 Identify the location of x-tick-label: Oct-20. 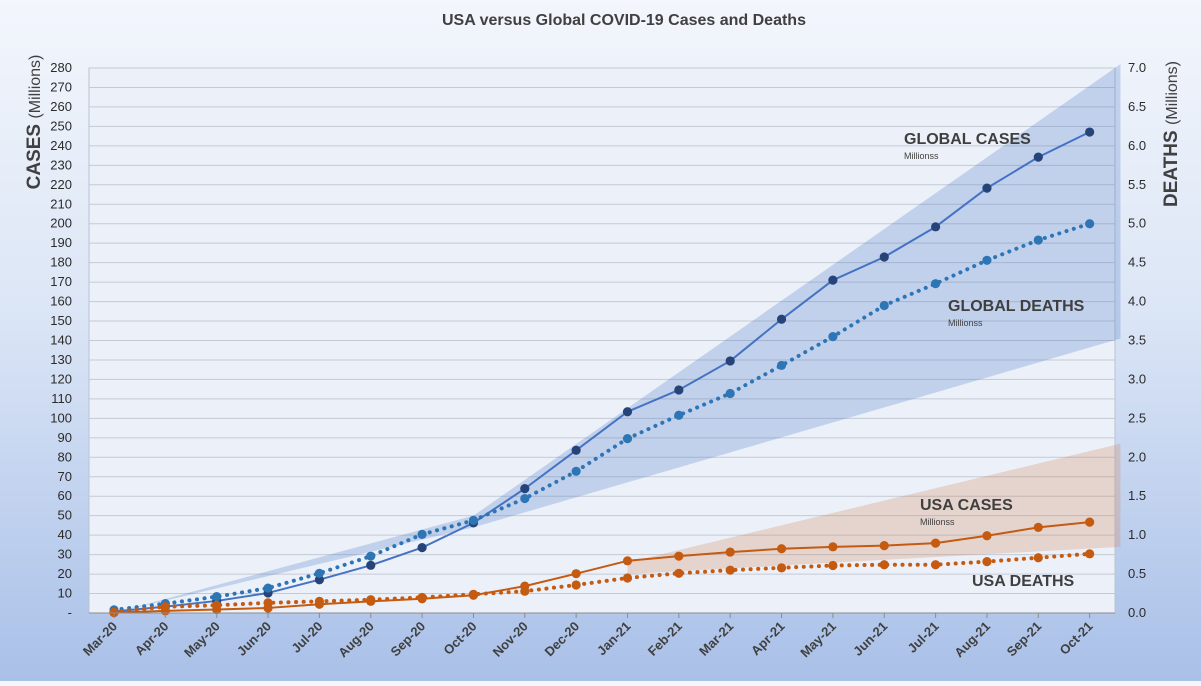
(459, 638).